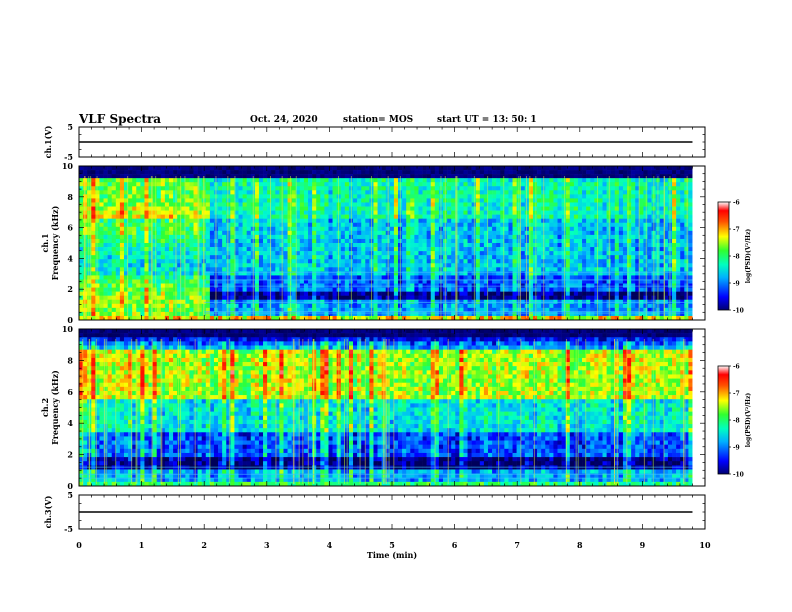  I want to click on ytick-label-ch3-waveform: -5, so click(68, 529).